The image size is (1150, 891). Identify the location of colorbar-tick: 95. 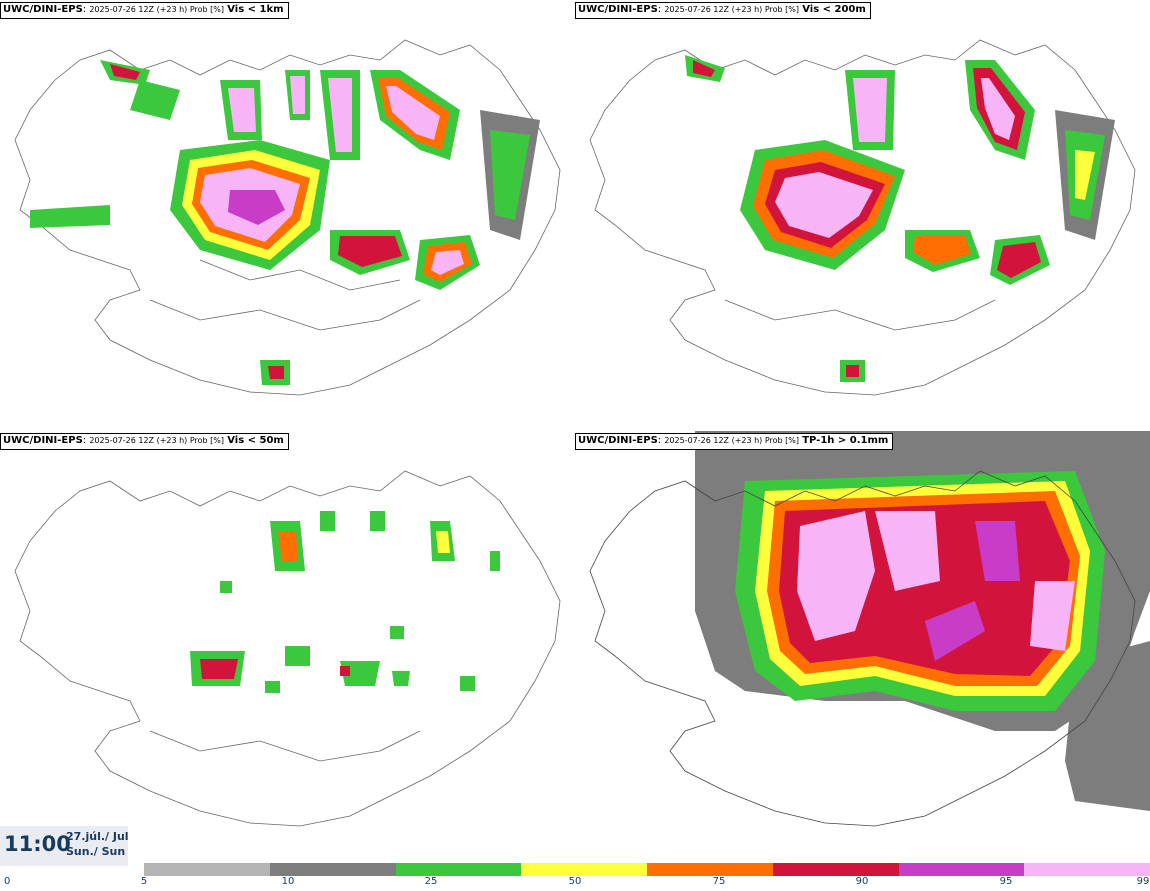
(1006, 881).